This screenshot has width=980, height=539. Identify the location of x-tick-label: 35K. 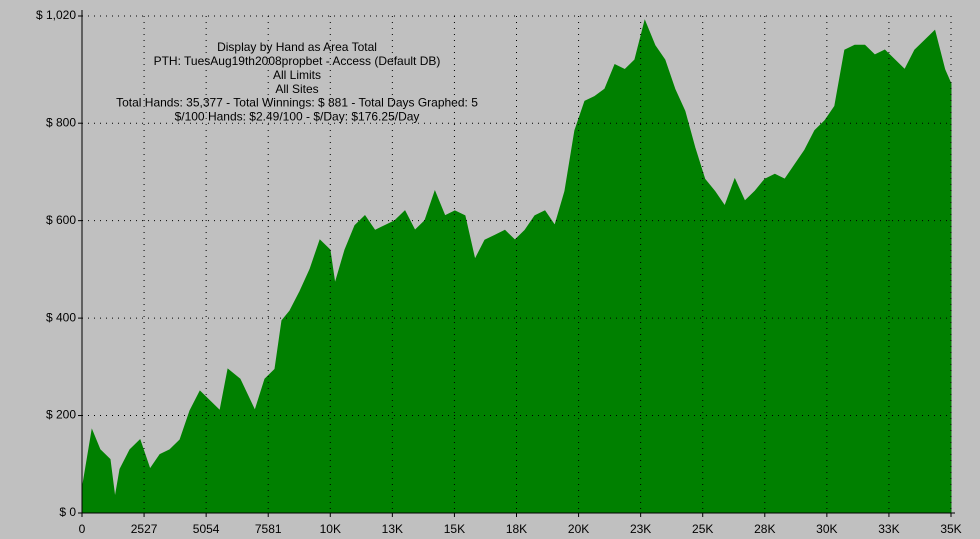
(950, 529).